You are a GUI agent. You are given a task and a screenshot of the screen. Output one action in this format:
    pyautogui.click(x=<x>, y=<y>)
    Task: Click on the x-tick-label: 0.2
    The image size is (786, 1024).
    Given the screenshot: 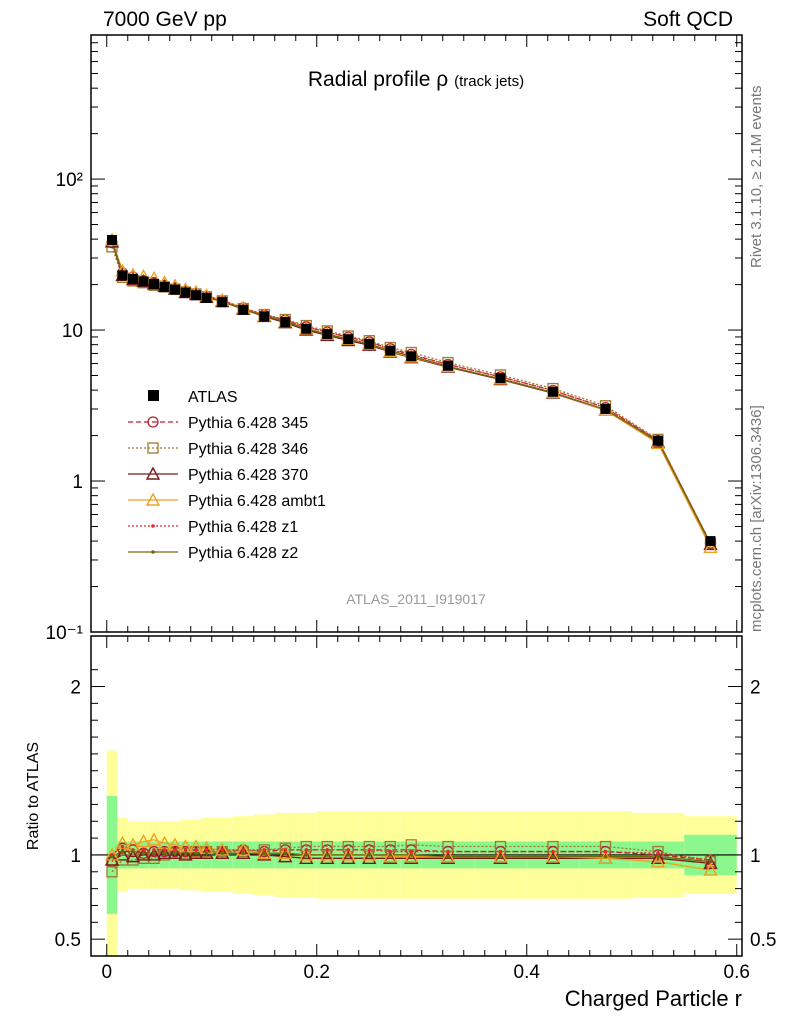 What is the action you would take?
    pyautogui.click(x=317, y=972)
    